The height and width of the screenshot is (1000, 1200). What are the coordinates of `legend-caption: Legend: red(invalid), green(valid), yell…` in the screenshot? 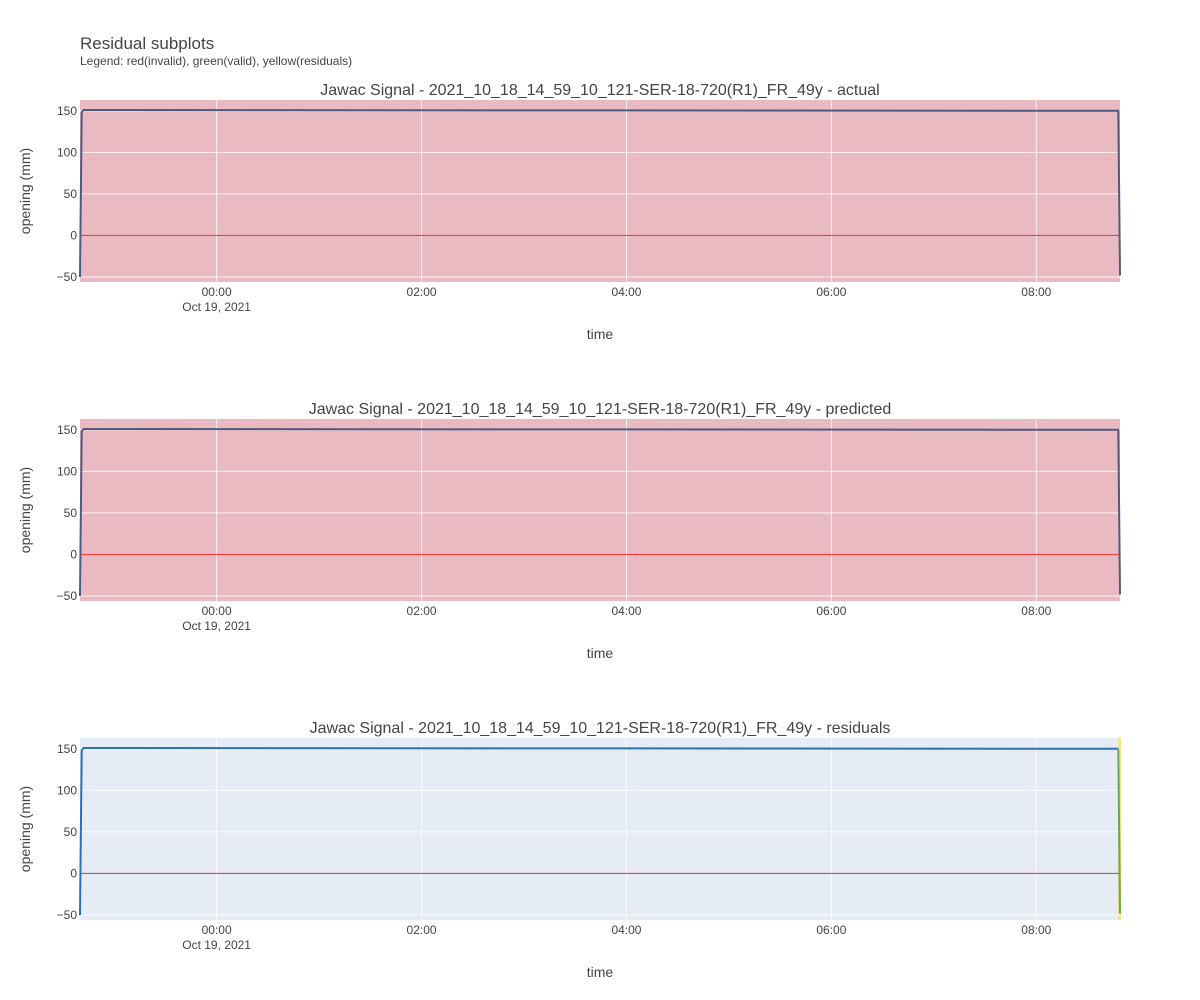 It's located at (216, 61).